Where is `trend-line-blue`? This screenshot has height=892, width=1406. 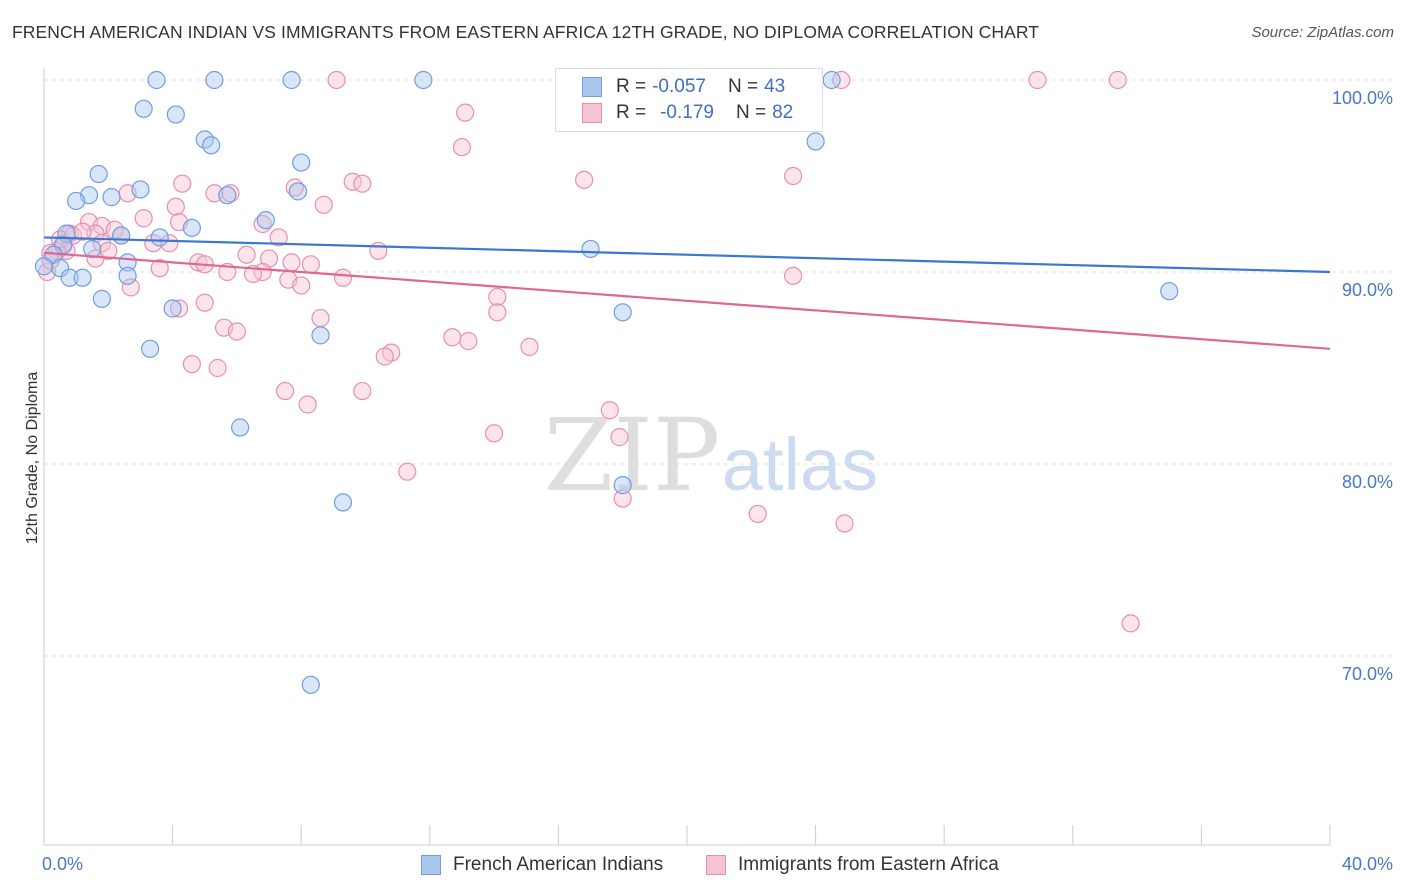 trend-line-blue is located at coordinates (687, 255).